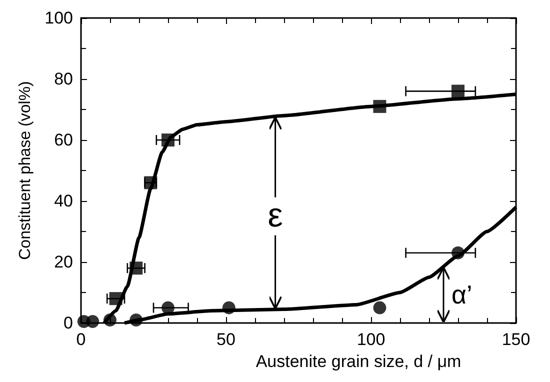 Image resolution: width=550 pixels, height=382 pixels. Describe the element at coordinates (63, 79) in the screenshot. I see `y-tick-label: 80` at that location.